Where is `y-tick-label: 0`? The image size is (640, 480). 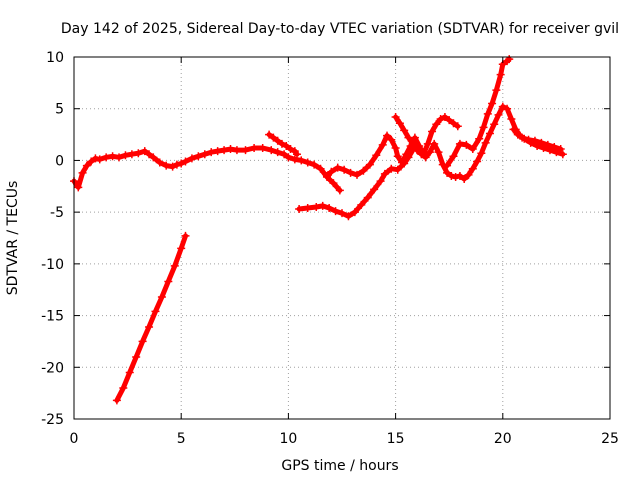 y-tick-label: 0 is located at coordinates (59, 161).